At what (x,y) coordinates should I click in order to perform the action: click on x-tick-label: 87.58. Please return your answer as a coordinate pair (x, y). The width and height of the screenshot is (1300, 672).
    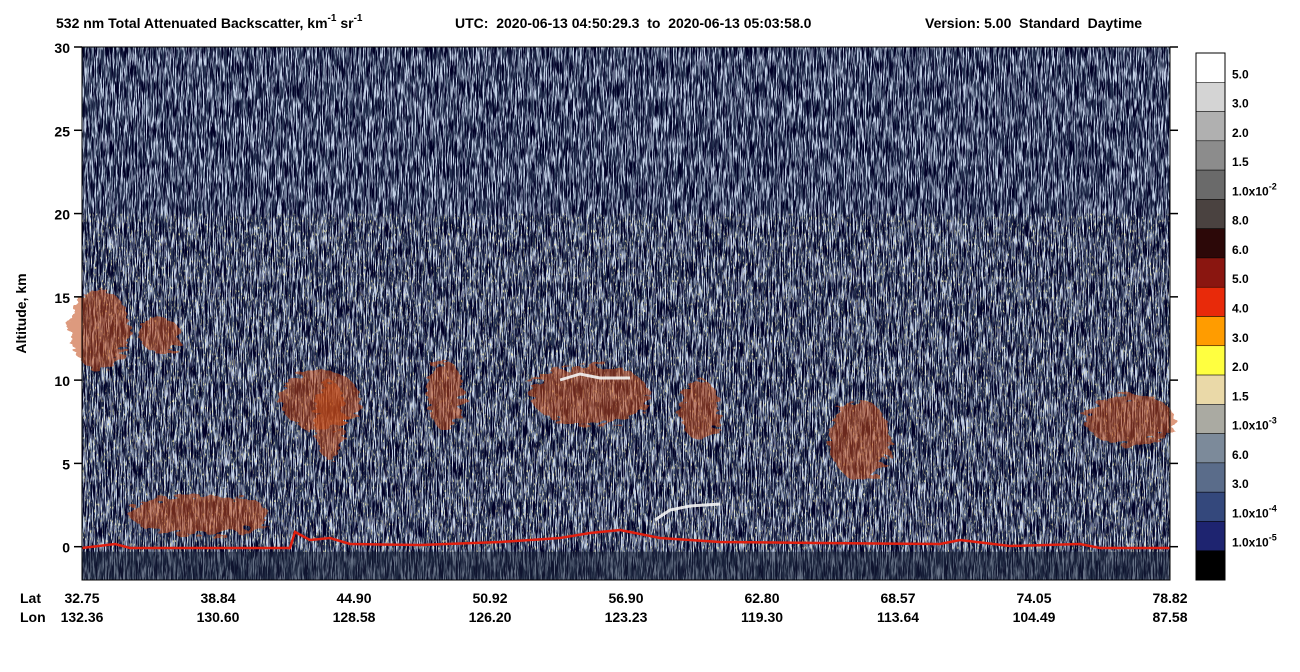
    Looking at the image, I should click on (1169, 617).